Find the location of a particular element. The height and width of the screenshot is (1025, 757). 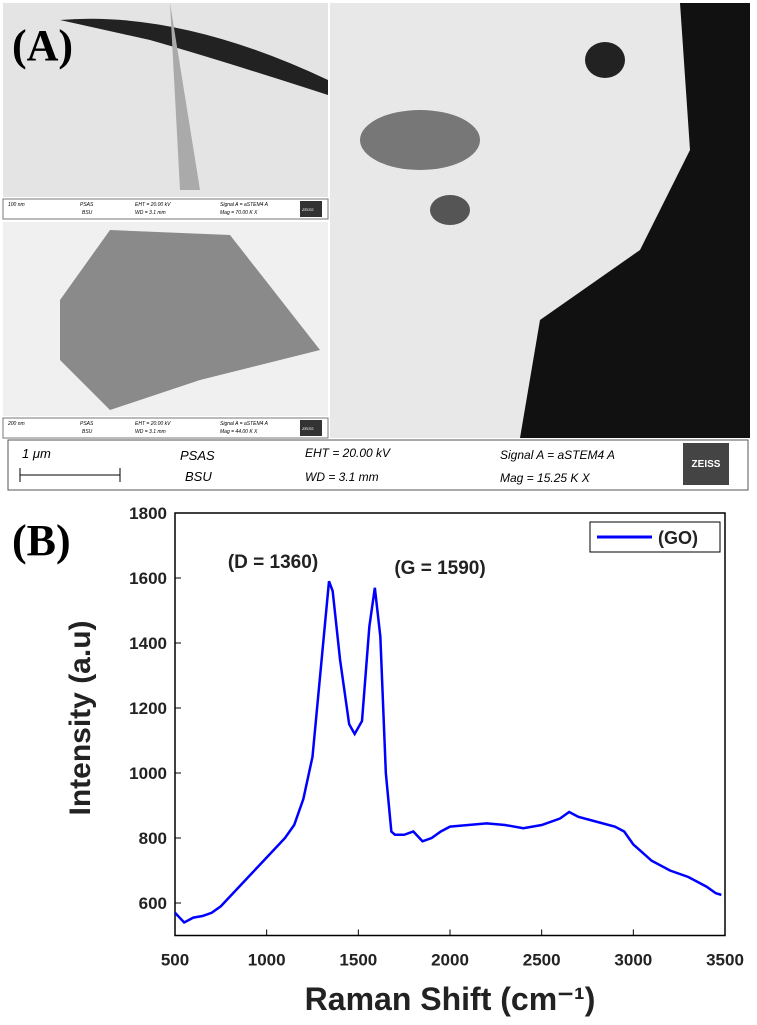

legend-label: (GO) is located at coordinates (678, 538).